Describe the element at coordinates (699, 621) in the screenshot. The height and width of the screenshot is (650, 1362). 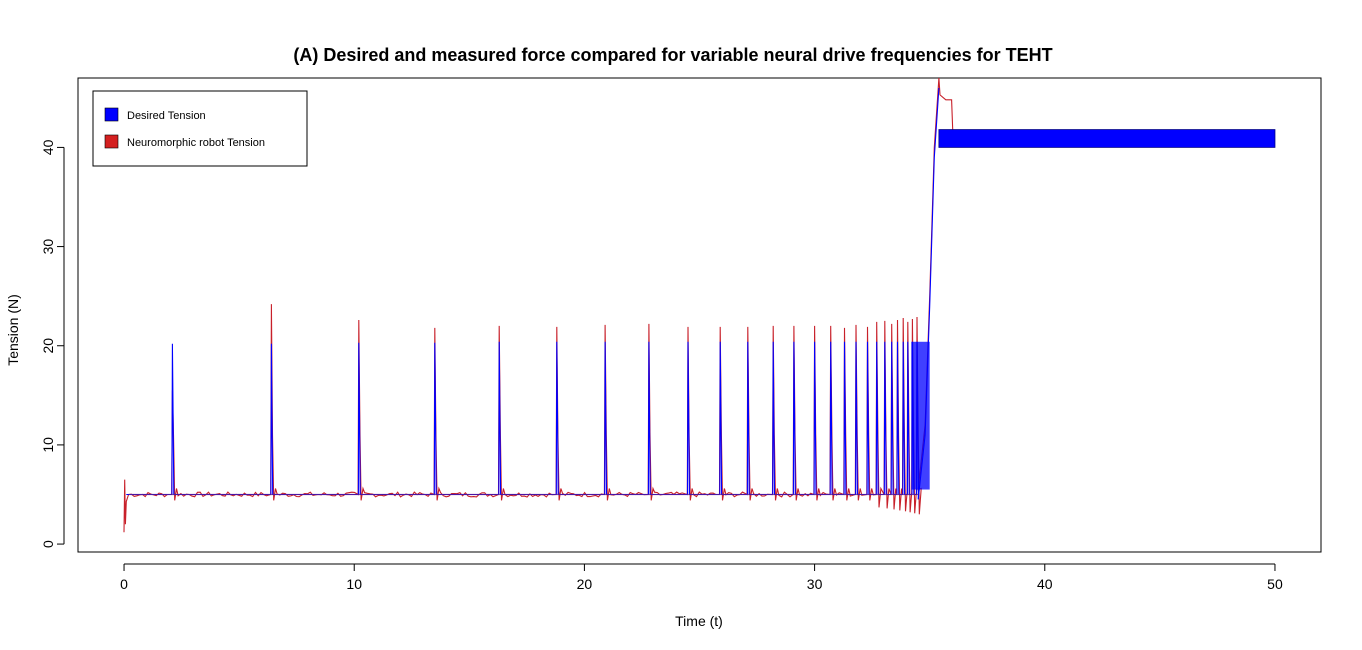
I see `x-axis-label: Time (t)` at that location.